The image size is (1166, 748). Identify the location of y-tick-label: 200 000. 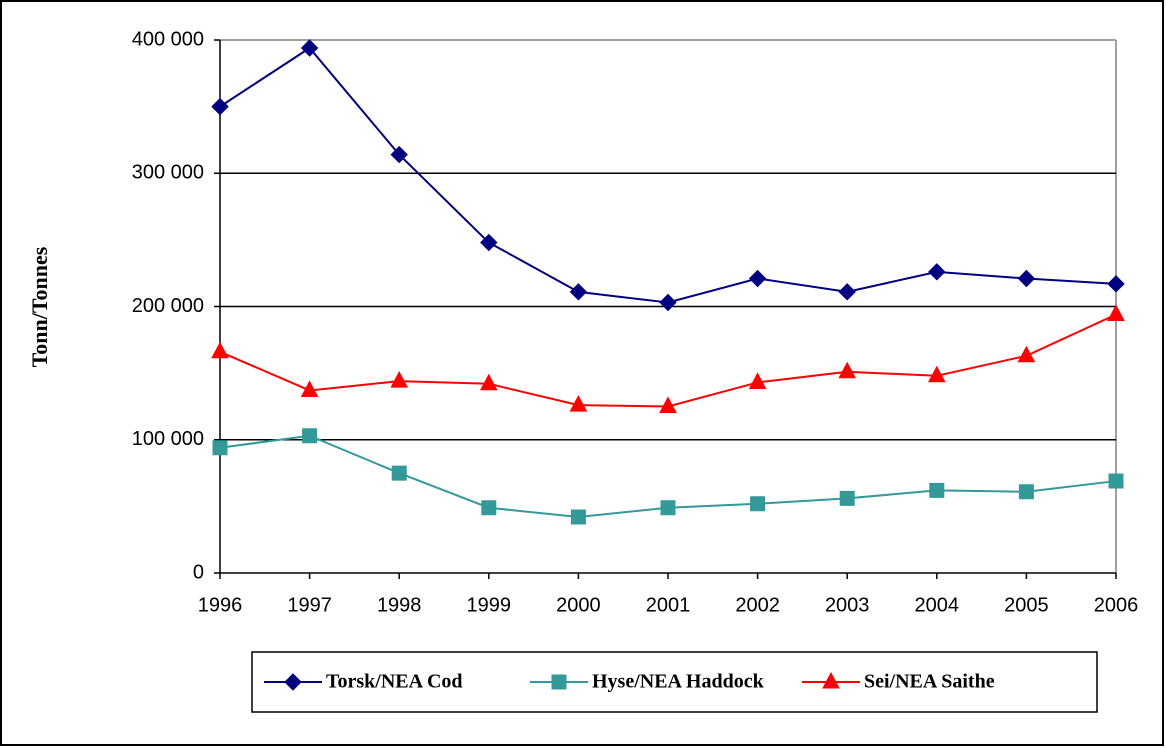
(168, 306).